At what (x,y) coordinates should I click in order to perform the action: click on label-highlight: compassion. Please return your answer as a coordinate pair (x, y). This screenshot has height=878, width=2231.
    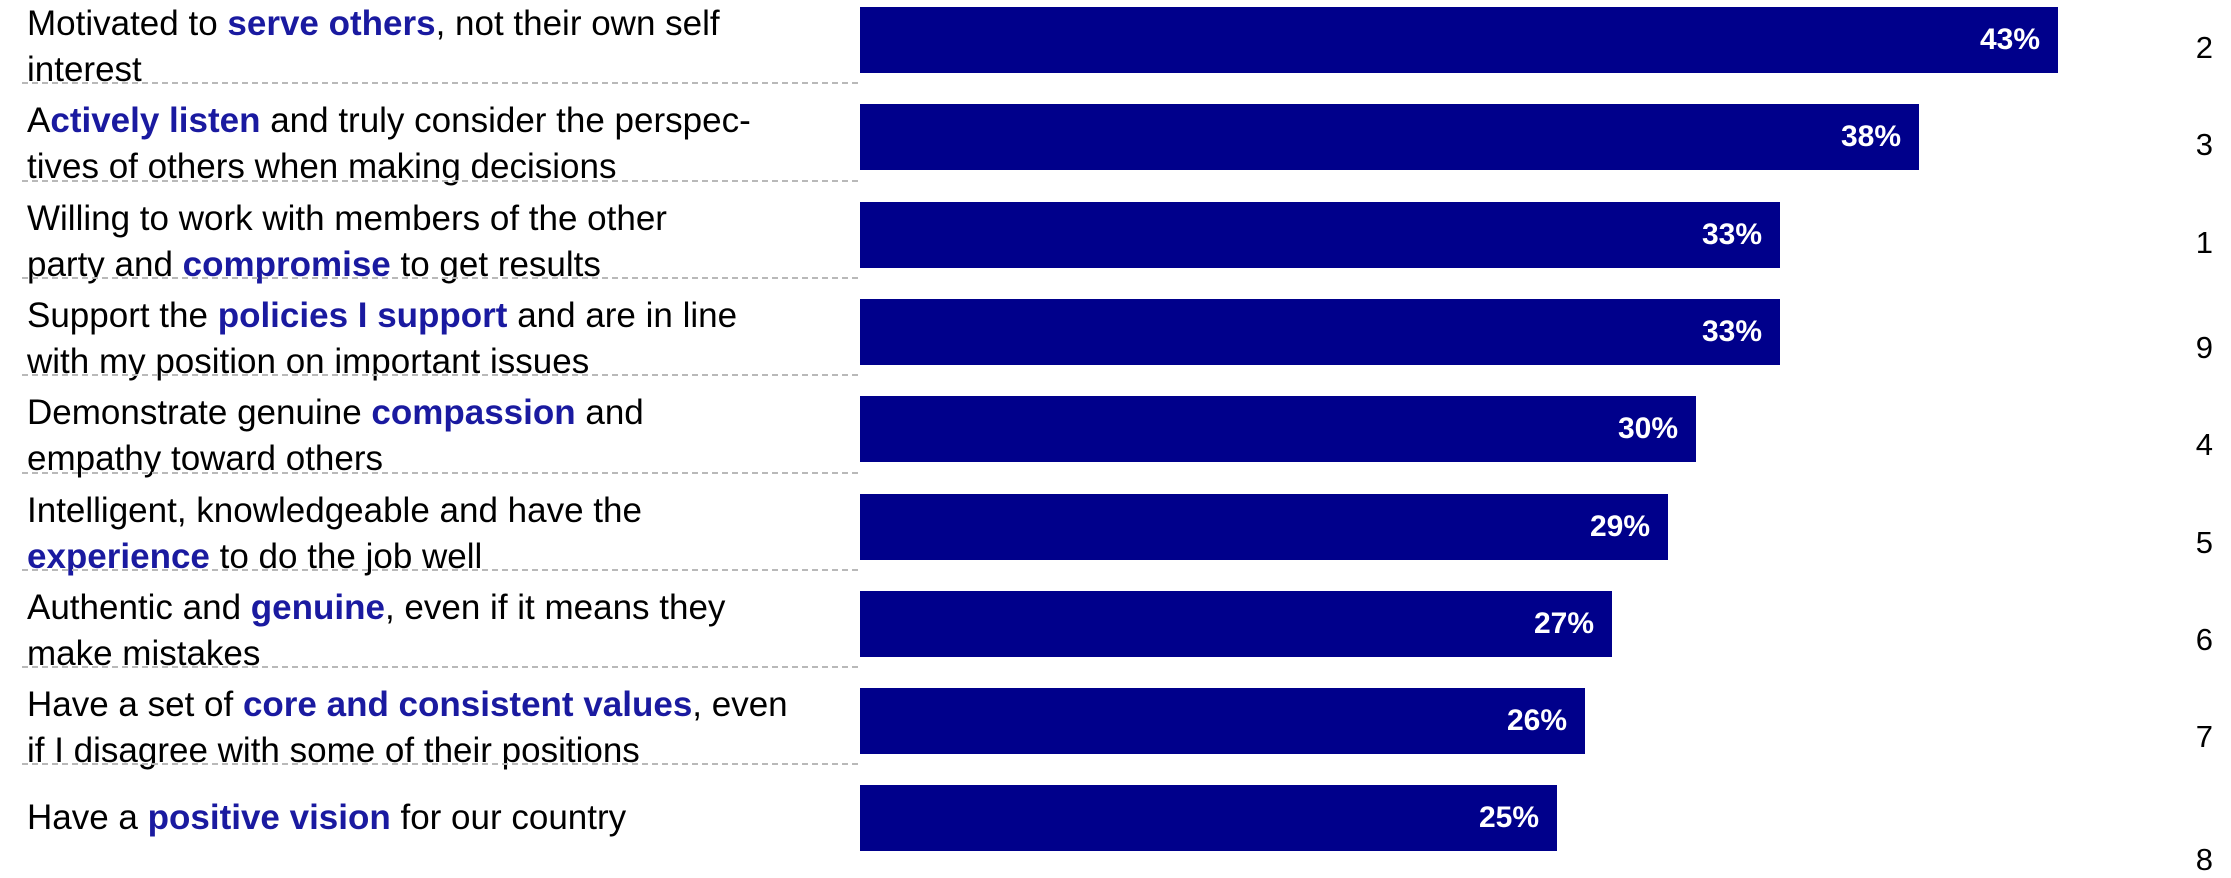
    Looking at the image, I should click on (473, 413).